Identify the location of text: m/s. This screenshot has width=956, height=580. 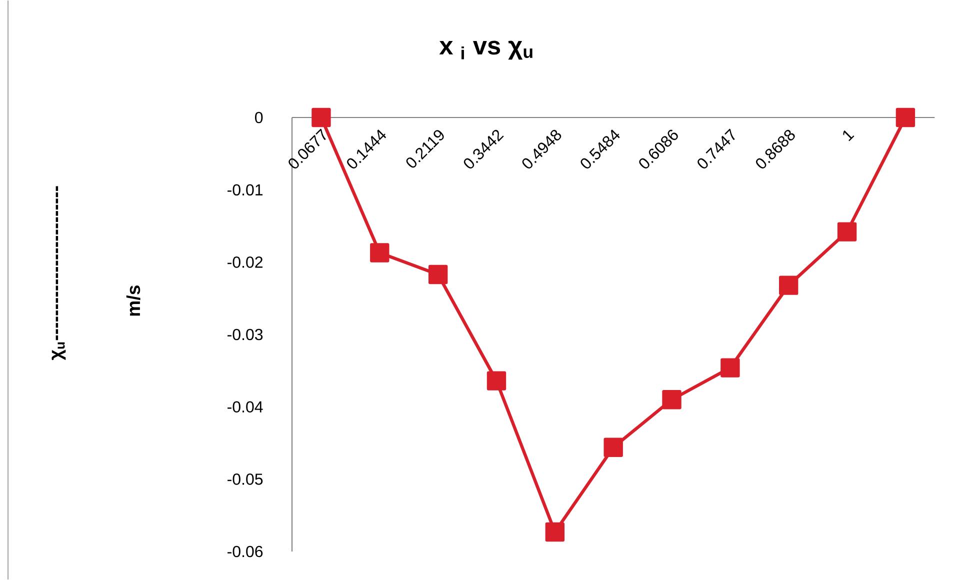
(133, 301).